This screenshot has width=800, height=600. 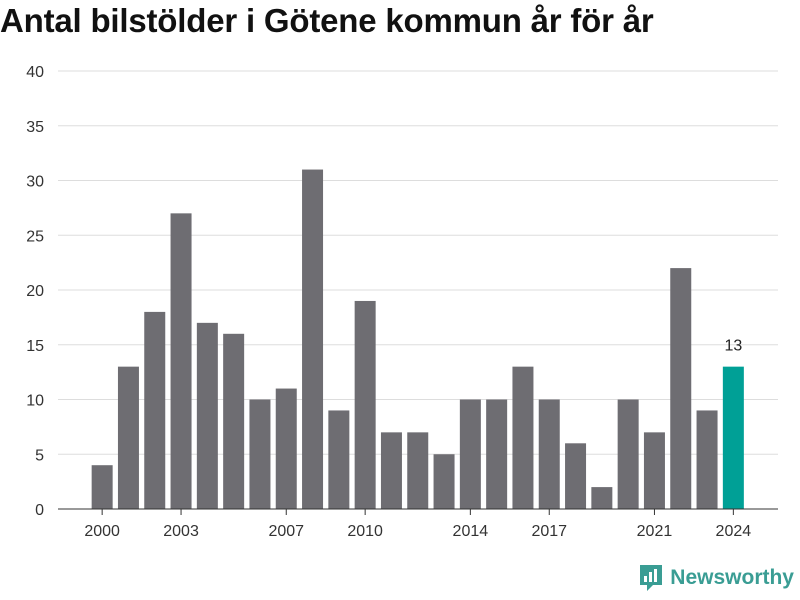 I want to click on bar-2003, so click(x=181, y=361).